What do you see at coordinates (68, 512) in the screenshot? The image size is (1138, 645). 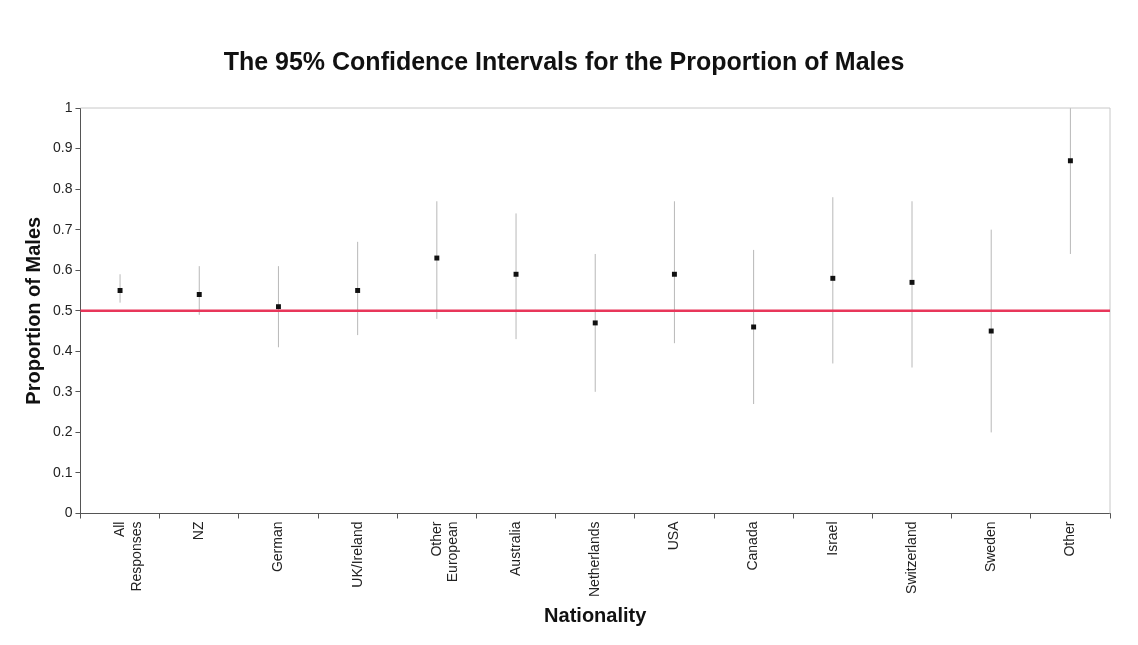 I see `y-tick-label: 0` at bounding box center [68, 512].